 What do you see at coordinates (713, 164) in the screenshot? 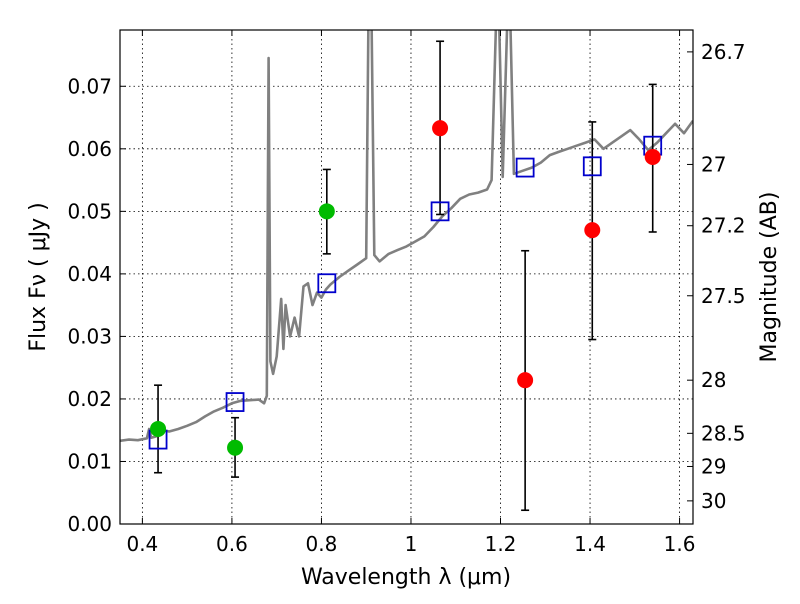
I see `right-tick-label: 27` at bounding box center [713, 164].